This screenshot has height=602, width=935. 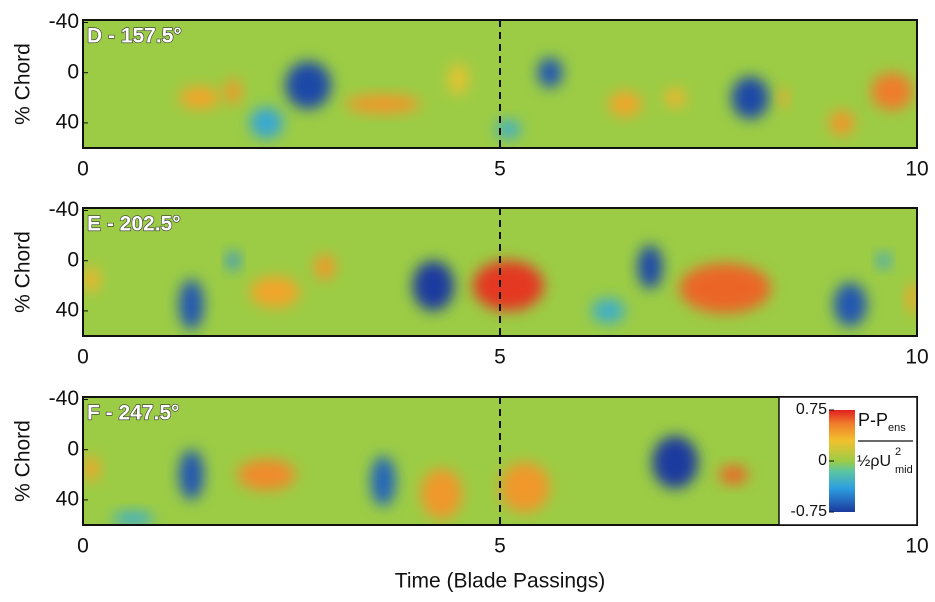 I want to click on colorbar-label-sub: mid, so click(x=904, y=470).